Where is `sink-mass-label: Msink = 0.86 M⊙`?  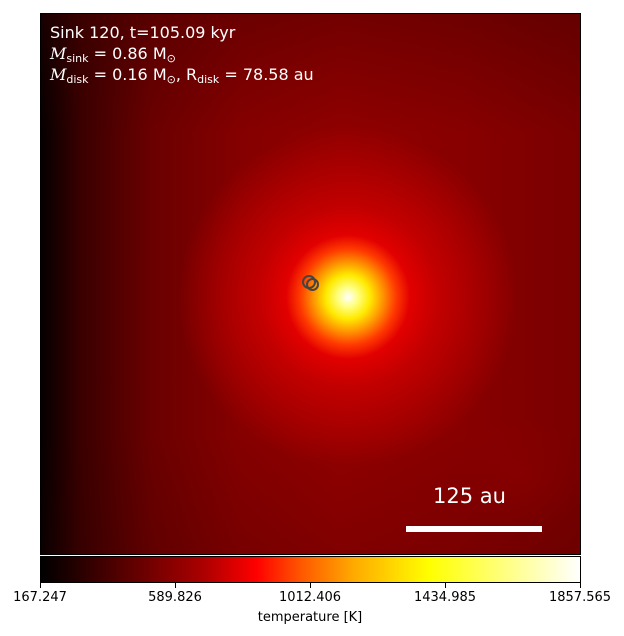
sink-mass-label: Msink = 0.86 M⊙ is located at coordinates (113, 56).